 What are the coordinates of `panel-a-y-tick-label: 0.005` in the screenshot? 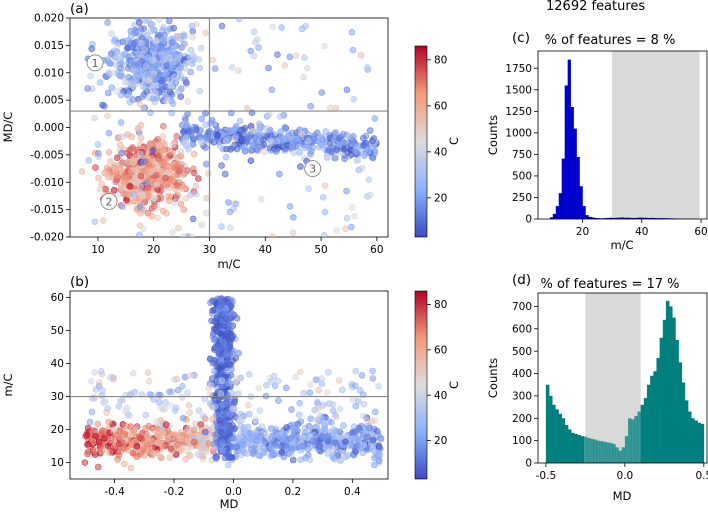 It's located at (49, 101).